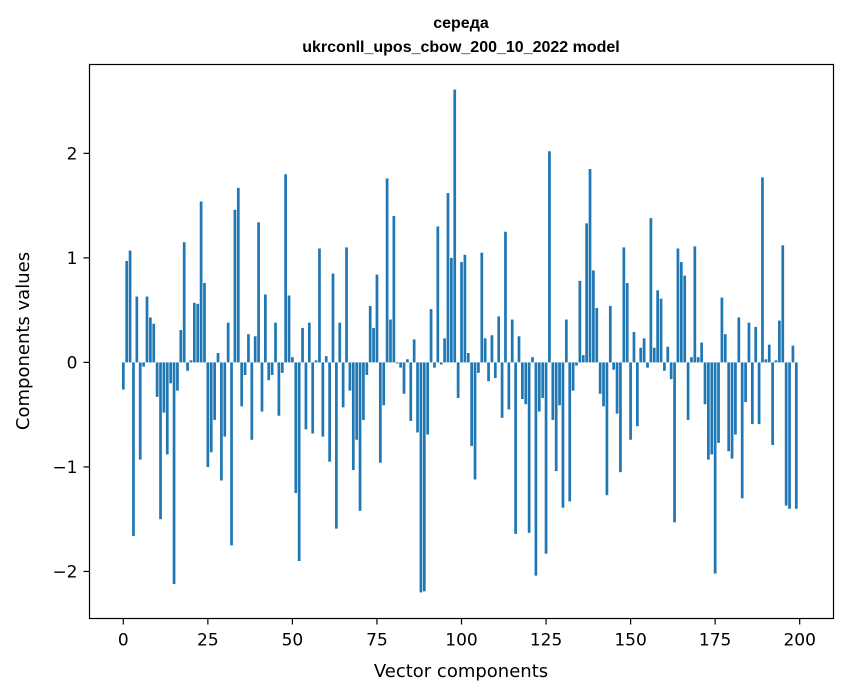  Describe the element at coordinates (799, 641) in the screenshot. I see `x-tick-label-200: 200` at that location.